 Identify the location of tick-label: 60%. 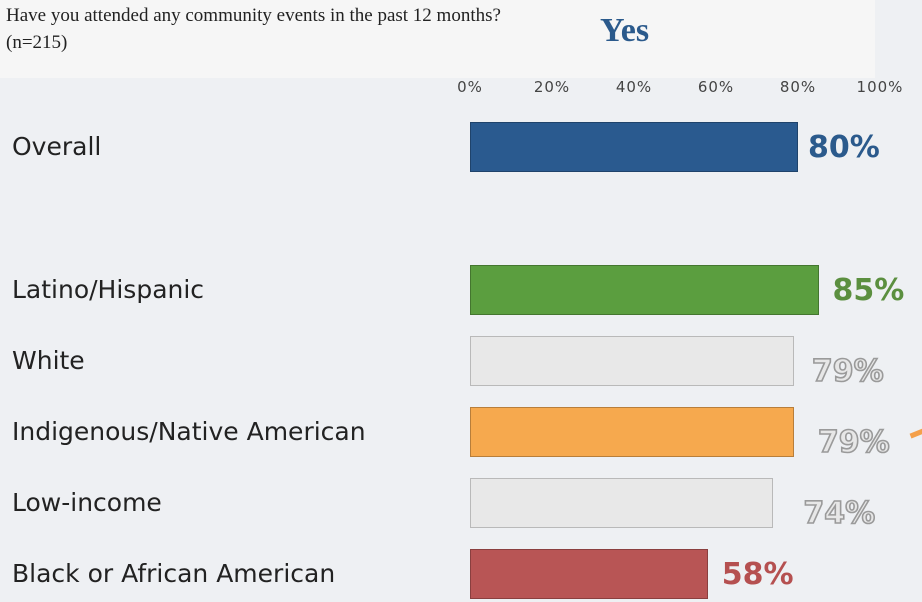
(716, 87).